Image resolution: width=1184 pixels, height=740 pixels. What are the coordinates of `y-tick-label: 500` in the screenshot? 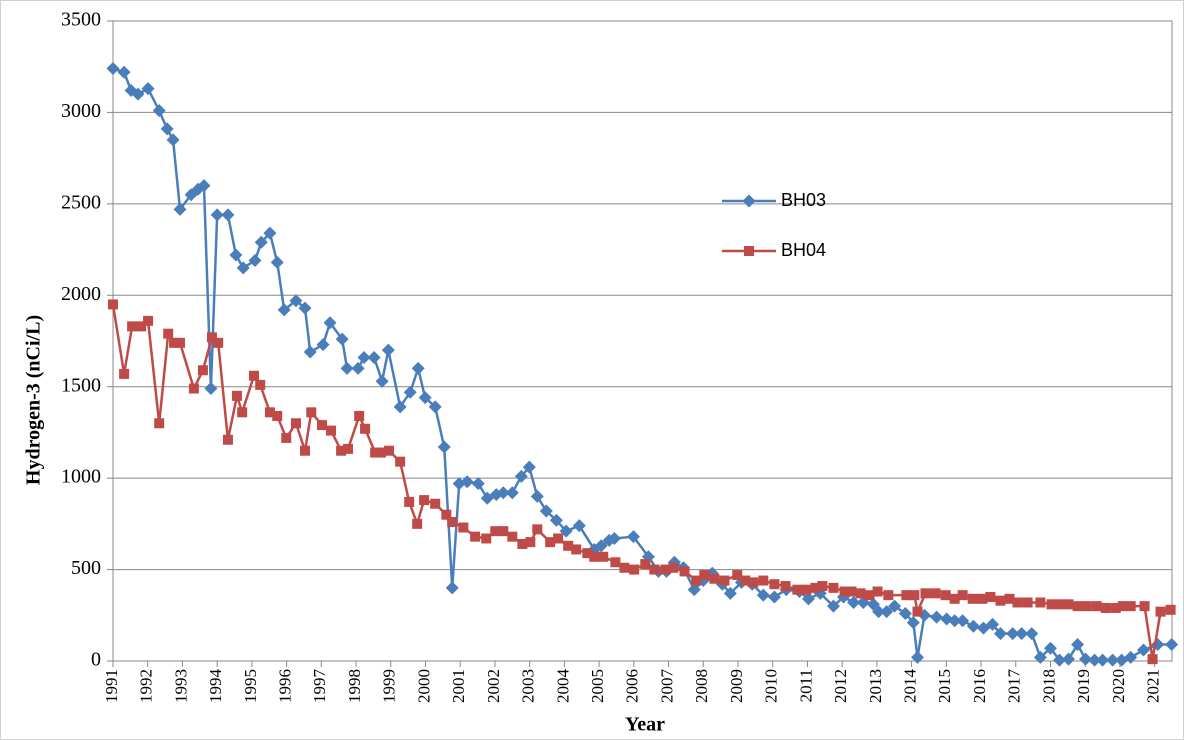 It's located at (86, 568).